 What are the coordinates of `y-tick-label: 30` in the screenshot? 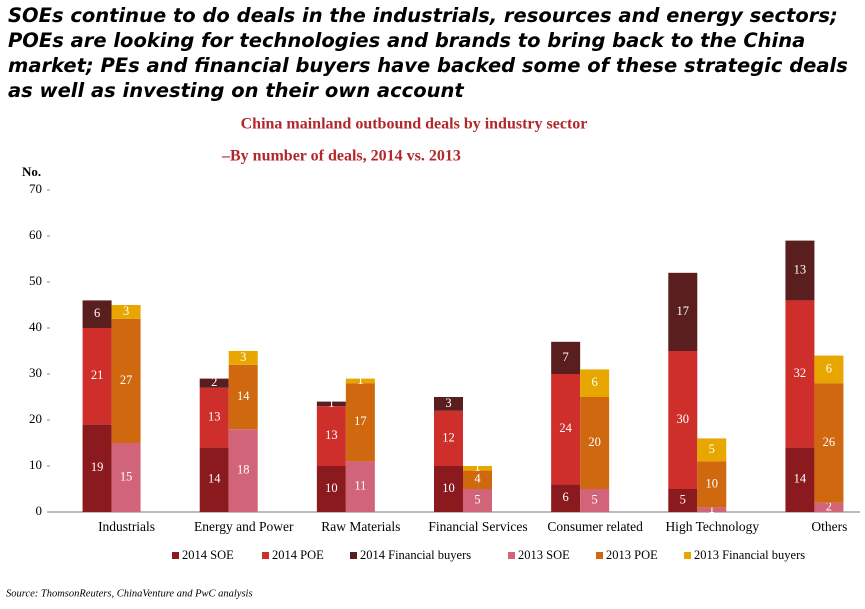 It's located at (35, 372).